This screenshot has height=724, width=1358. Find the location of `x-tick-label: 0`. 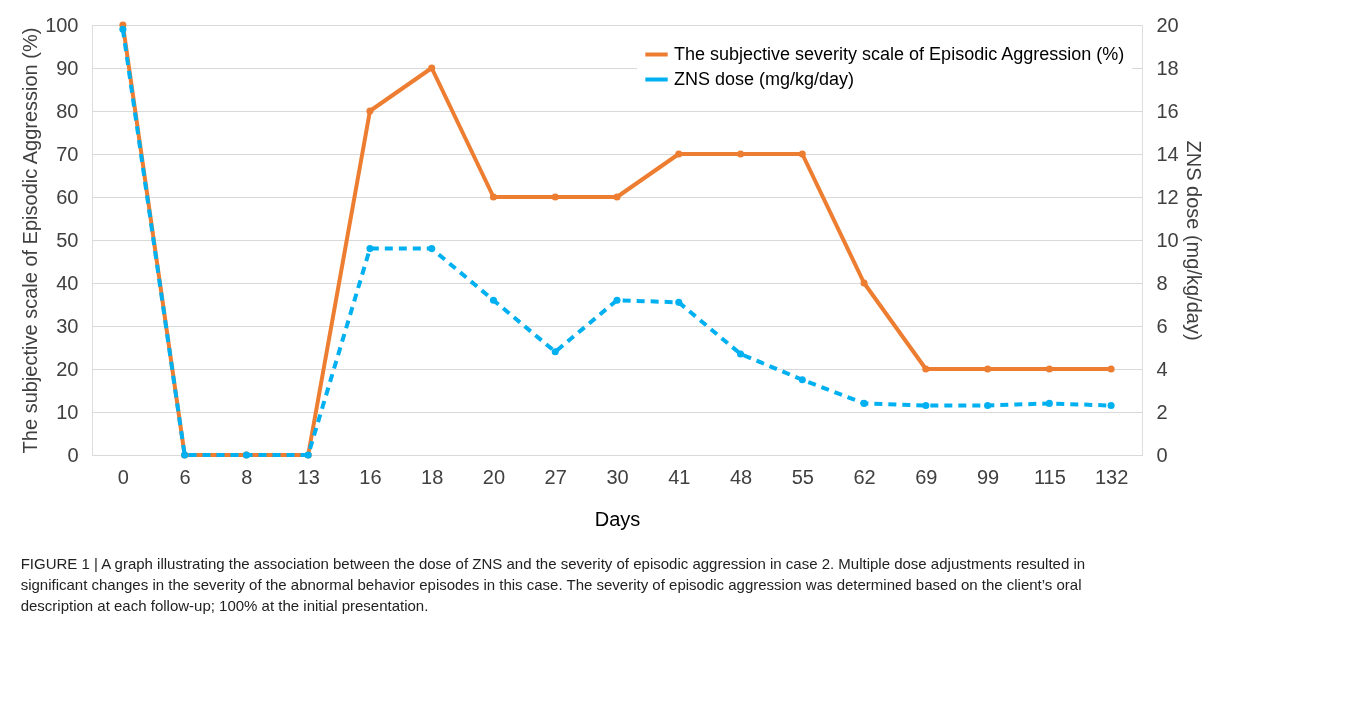

x-tick-label: 0 is located at coordinates (123, 476).